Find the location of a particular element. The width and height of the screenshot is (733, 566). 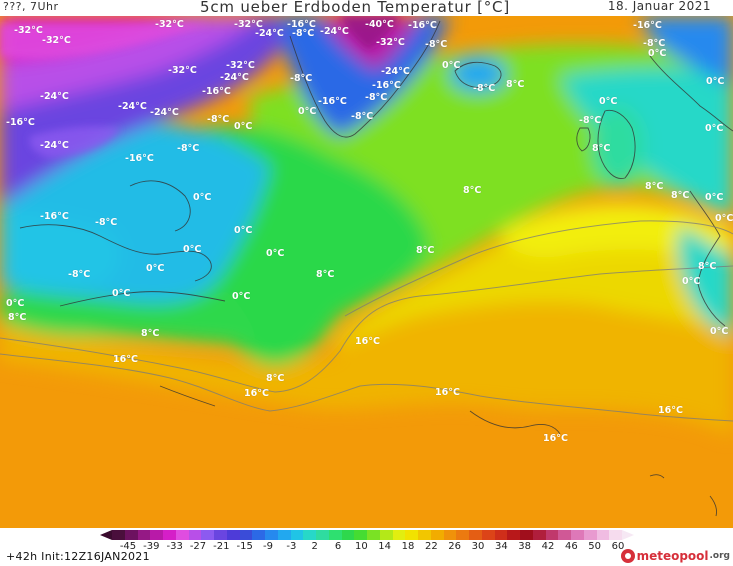

colorbar-tick-label: -21 is located at coordinates (221, 546).